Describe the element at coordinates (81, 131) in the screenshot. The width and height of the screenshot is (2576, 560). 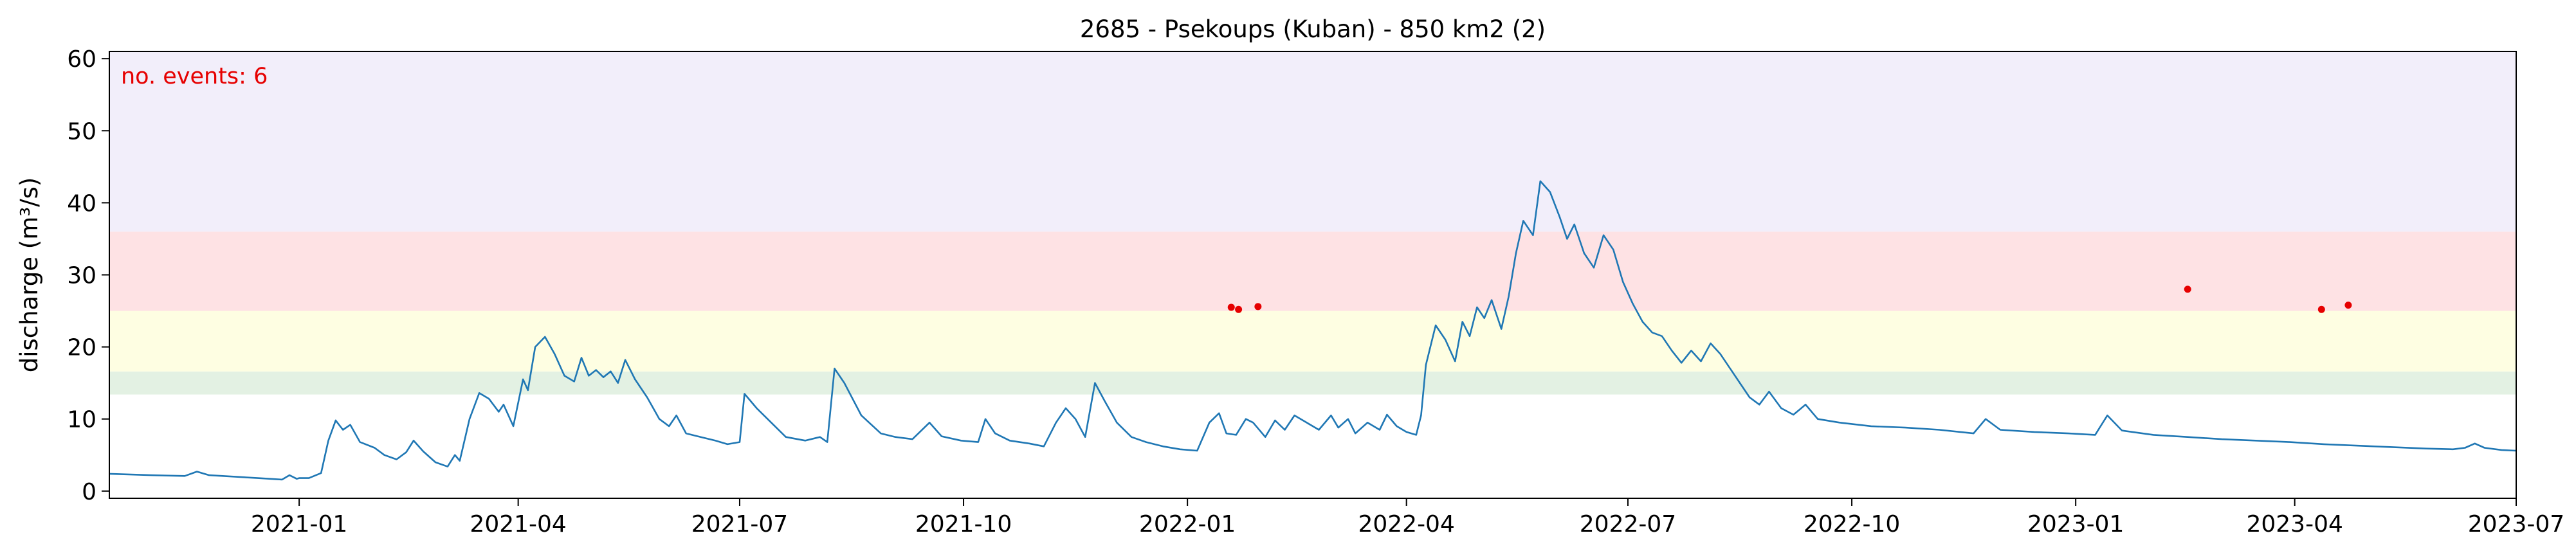
I see `y-tick-label: 50` at that location.